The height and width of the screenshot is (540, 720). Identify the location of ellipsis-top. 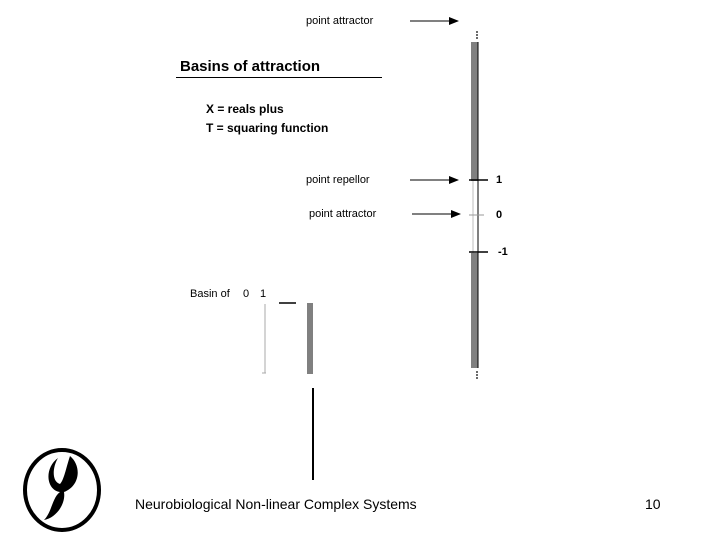
(477, 35).